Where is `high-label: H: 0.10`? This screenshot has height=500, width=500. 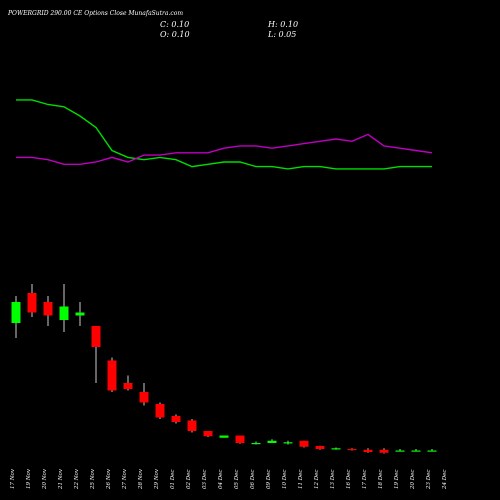
high-label: H: 0.10 is located at coordinates (282, 24).